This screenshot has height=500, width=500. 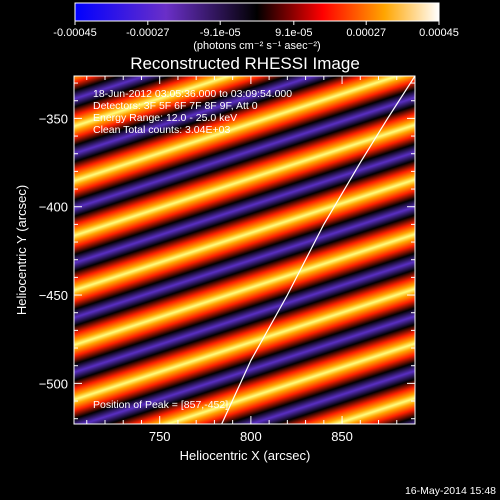 What do you see at coordinates (53, 295) in the screenshot?
I see `y-tick-label: −450` at bounding box center [53, 295].